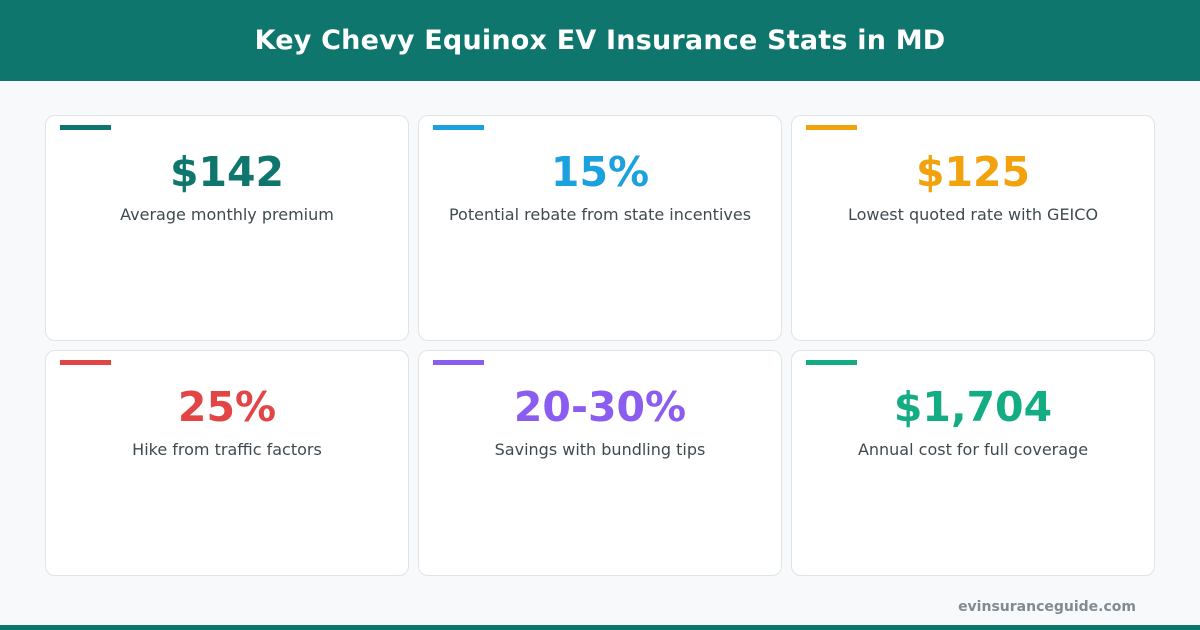 The width and height of the screenshot is (1200, 630). Describe the element at coordinates (227, 449) in the screenshot. I see `stat-label: Hike from traffic factors` at that location.